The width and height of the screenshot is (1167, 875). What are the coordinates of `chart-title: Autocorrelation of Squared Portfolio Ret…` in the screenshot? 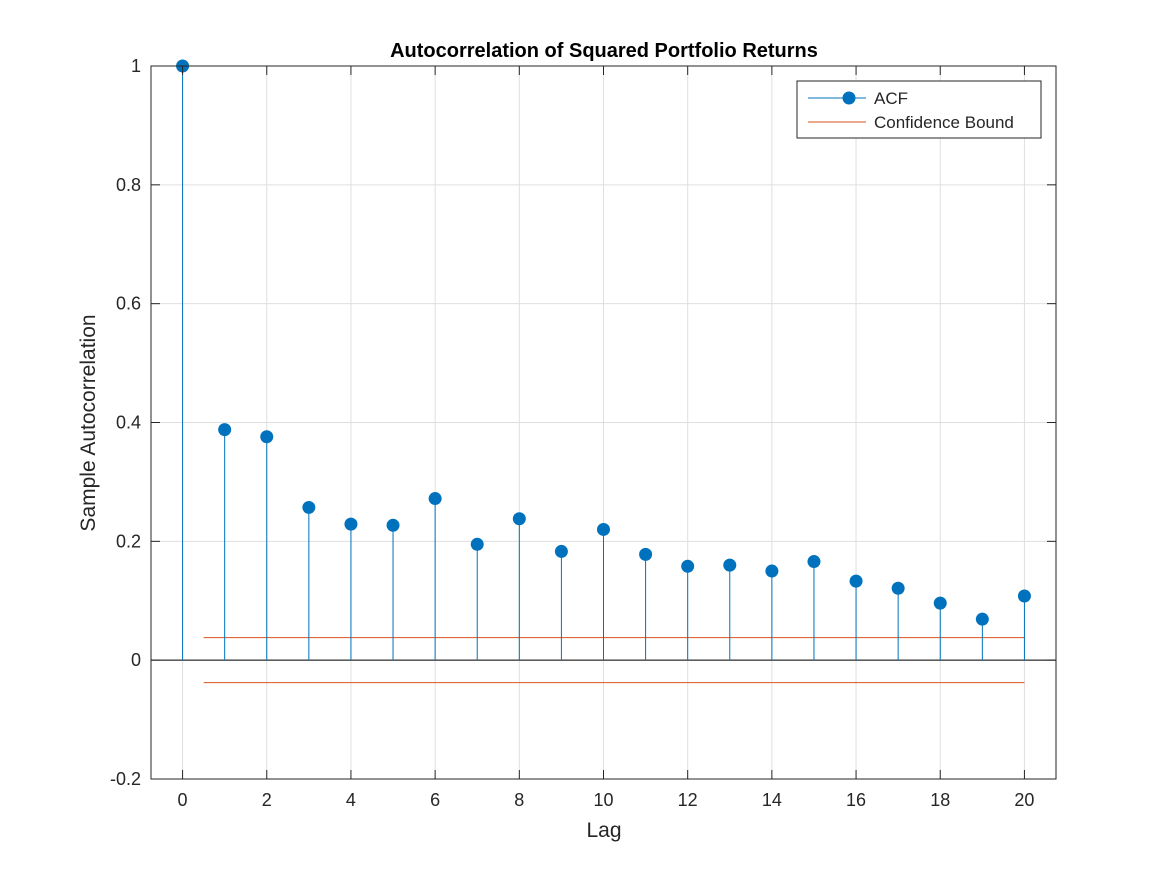 It's located at (604, 51).